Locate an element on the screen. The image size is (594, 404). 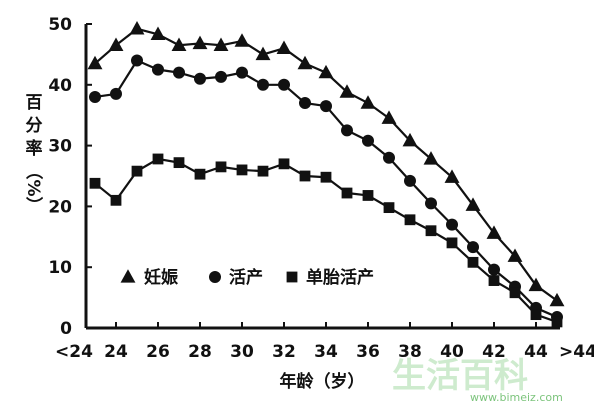
legend-label: 妊娠 is located at coordinates (161, 277).